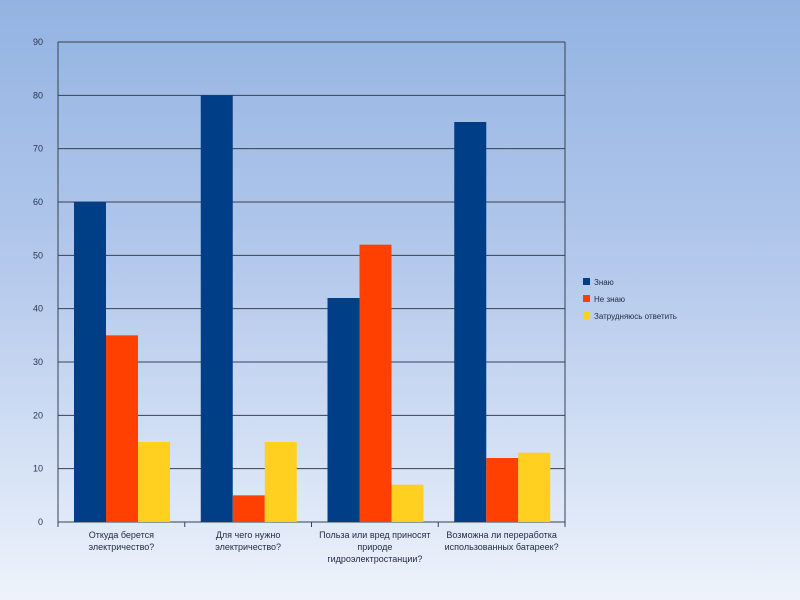 The image size is (800, 600). I want to click on legend: Знаю Не знаю Затрудняюсь ответить, so click(630, 299).